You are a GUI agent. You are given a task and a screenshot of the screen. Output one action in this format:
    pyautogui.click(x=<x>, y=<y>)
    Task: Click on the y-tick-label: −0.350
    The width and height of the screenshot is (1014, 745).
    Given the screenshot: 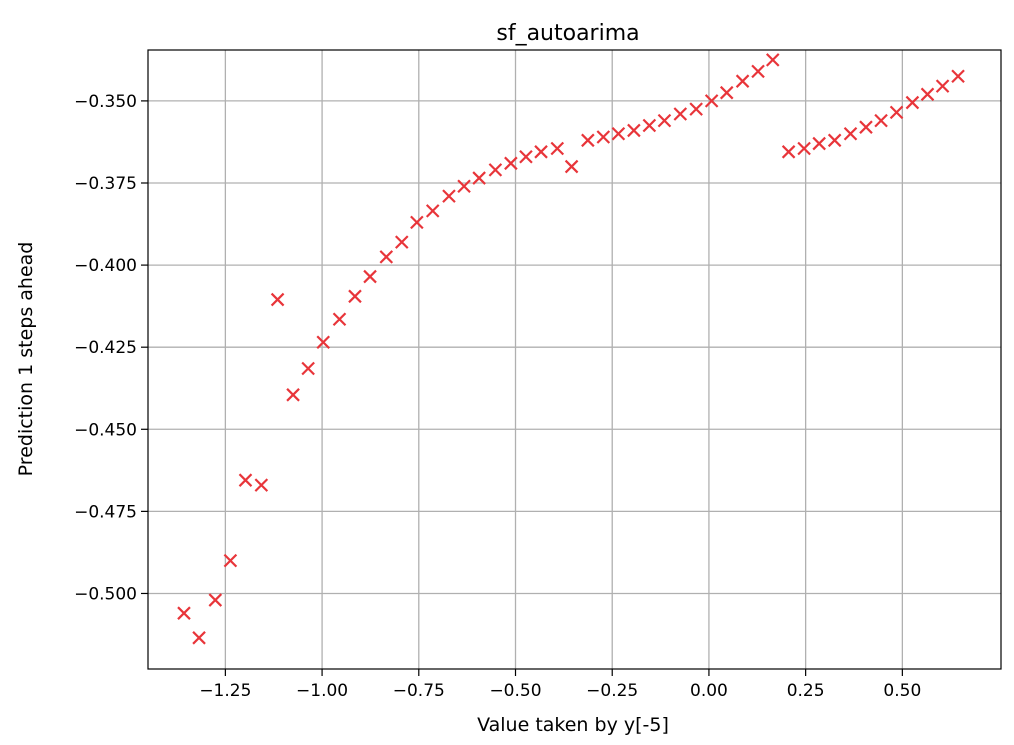 What is the action you would take?
    pyautogui.click(x=105, y=102)
    